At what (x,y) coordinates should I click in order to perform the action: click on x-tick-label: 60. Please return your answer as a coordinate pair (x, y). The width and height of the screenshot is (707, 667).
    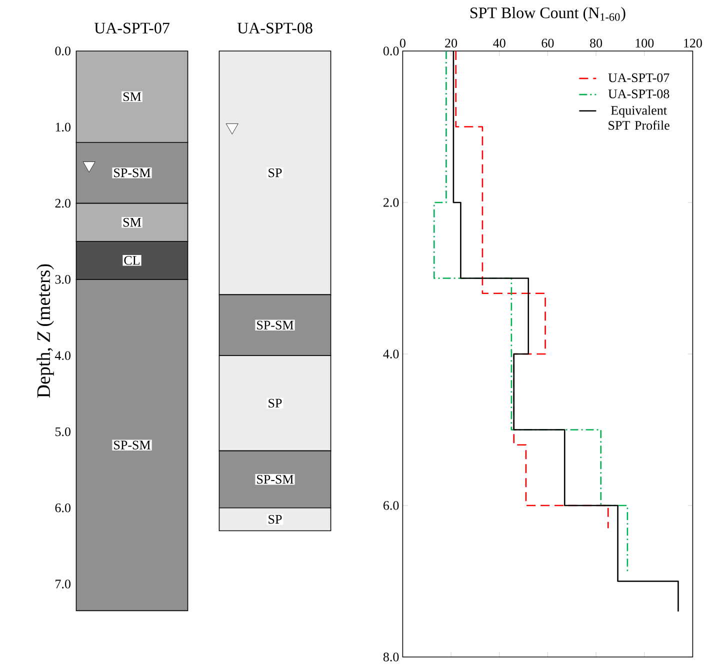
    Looking at the image, I should click on (548, 43).